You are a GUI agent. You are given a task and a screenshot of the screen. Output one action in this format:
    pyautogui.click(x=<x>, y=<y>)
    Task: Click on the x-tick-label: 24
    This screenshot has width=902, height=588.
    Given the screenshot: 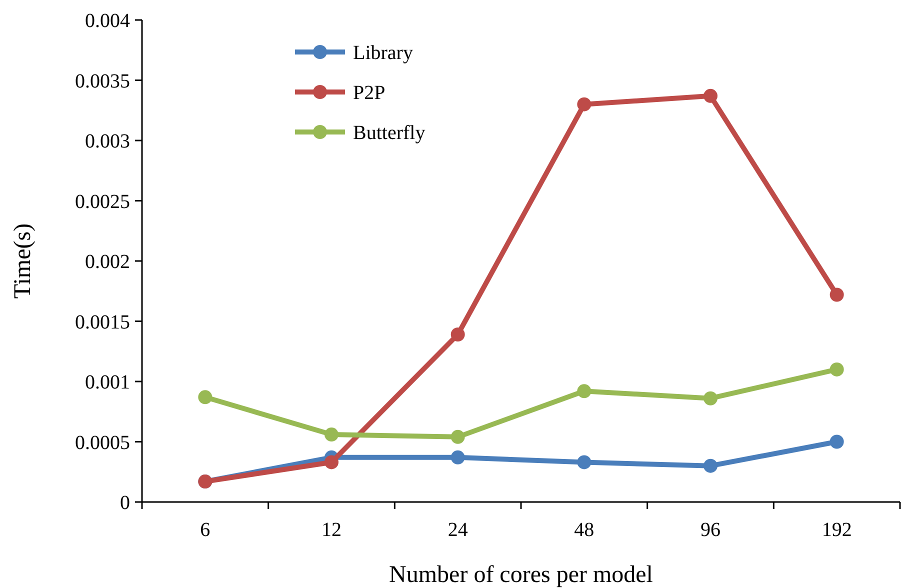 What is the action you would take?
    pyautogui.click(x=458, y=530)
    